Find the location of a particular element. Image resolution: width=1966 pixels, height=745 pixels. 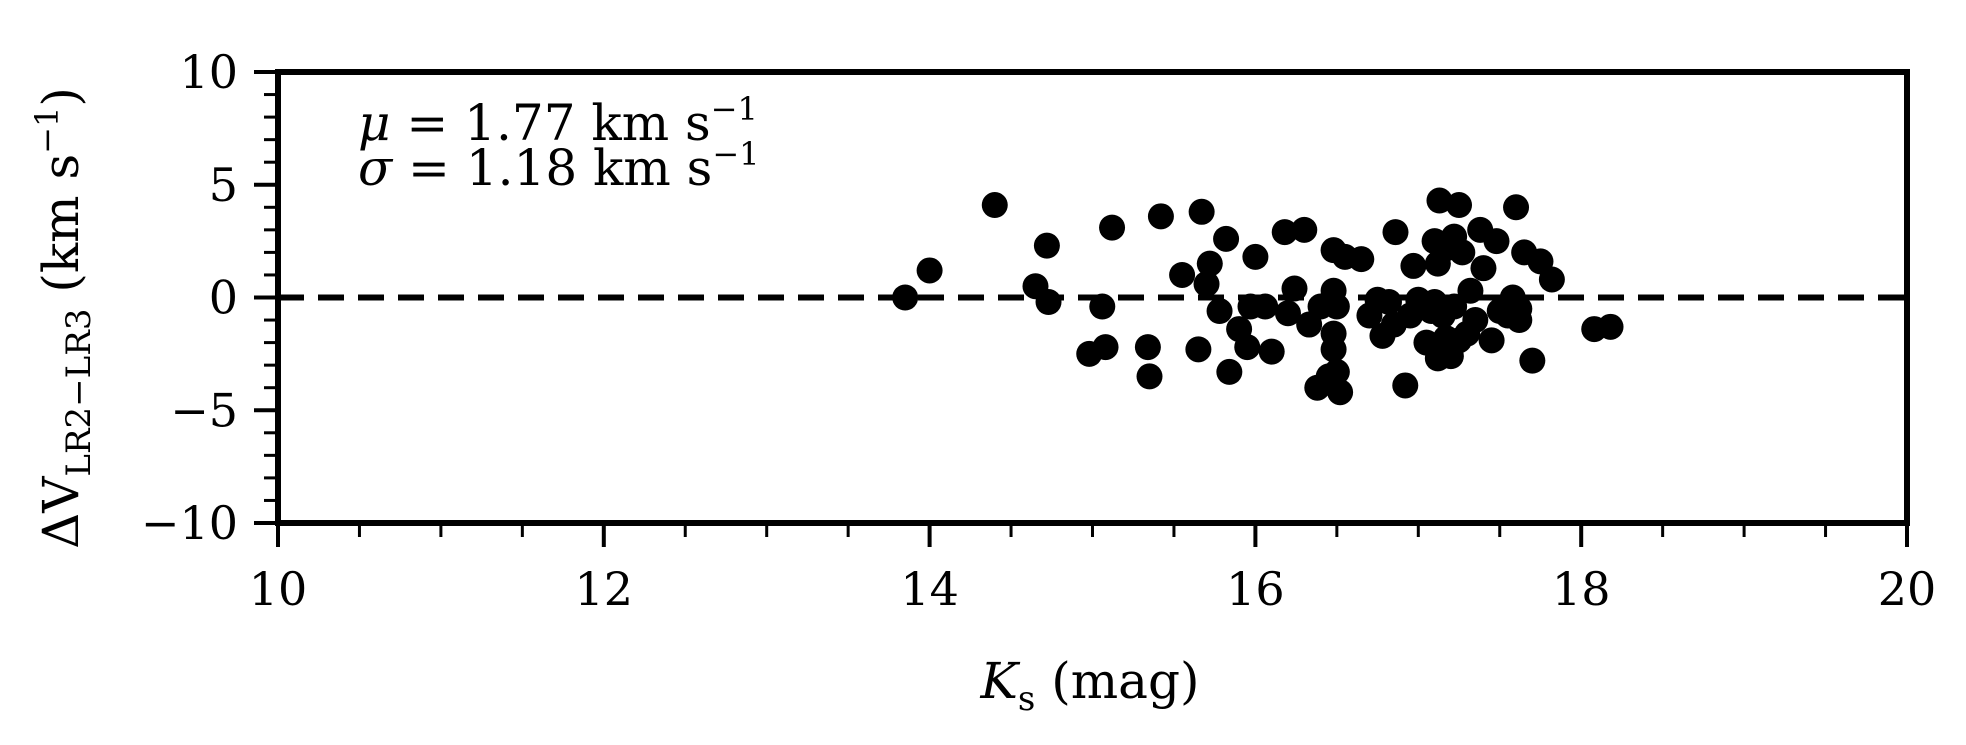

y-axis-title-rest: (km s is located at coordinates (61, 231).